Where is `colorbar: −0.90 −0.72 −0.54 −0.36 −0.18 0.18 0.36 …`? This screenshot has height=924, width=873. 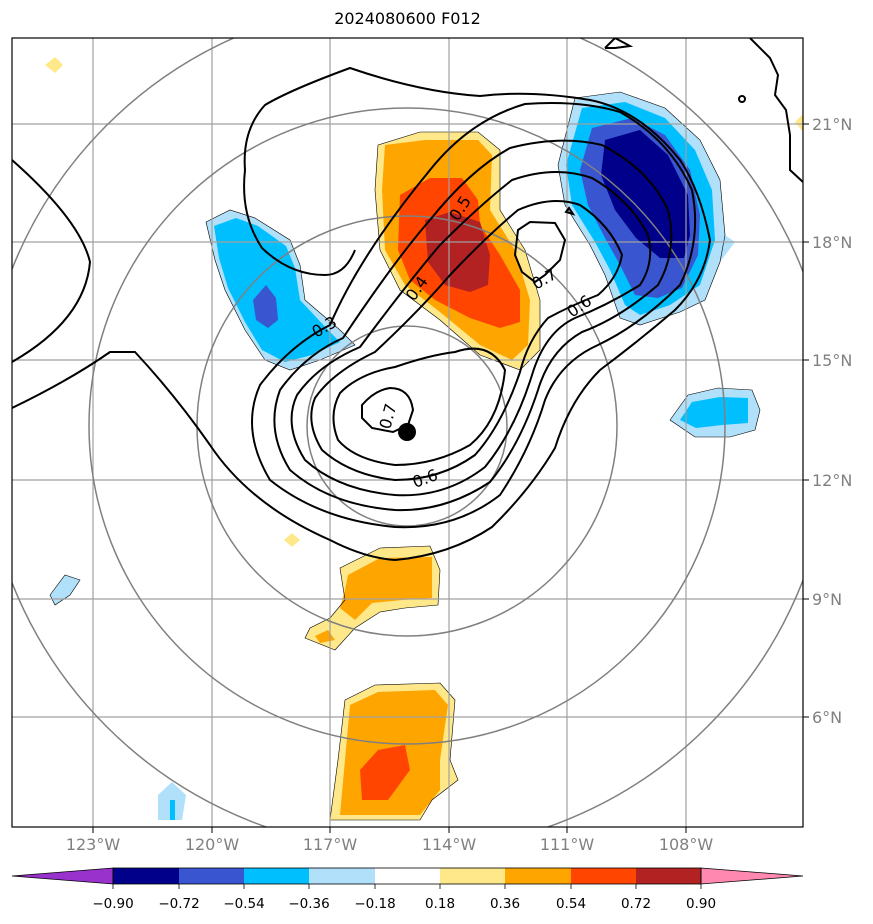
colorbar: −0.90 −0.72 −0.54 −0.36 −0.18 0.18 0.36 … is located at coordinates (407, 889).